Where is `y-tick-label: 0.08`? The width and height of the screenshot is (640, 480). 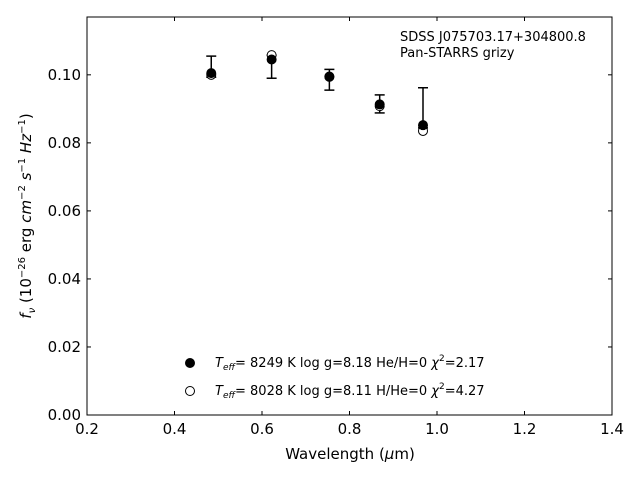
y-tick-label: 0.08 is located at coordinates (64, 143).